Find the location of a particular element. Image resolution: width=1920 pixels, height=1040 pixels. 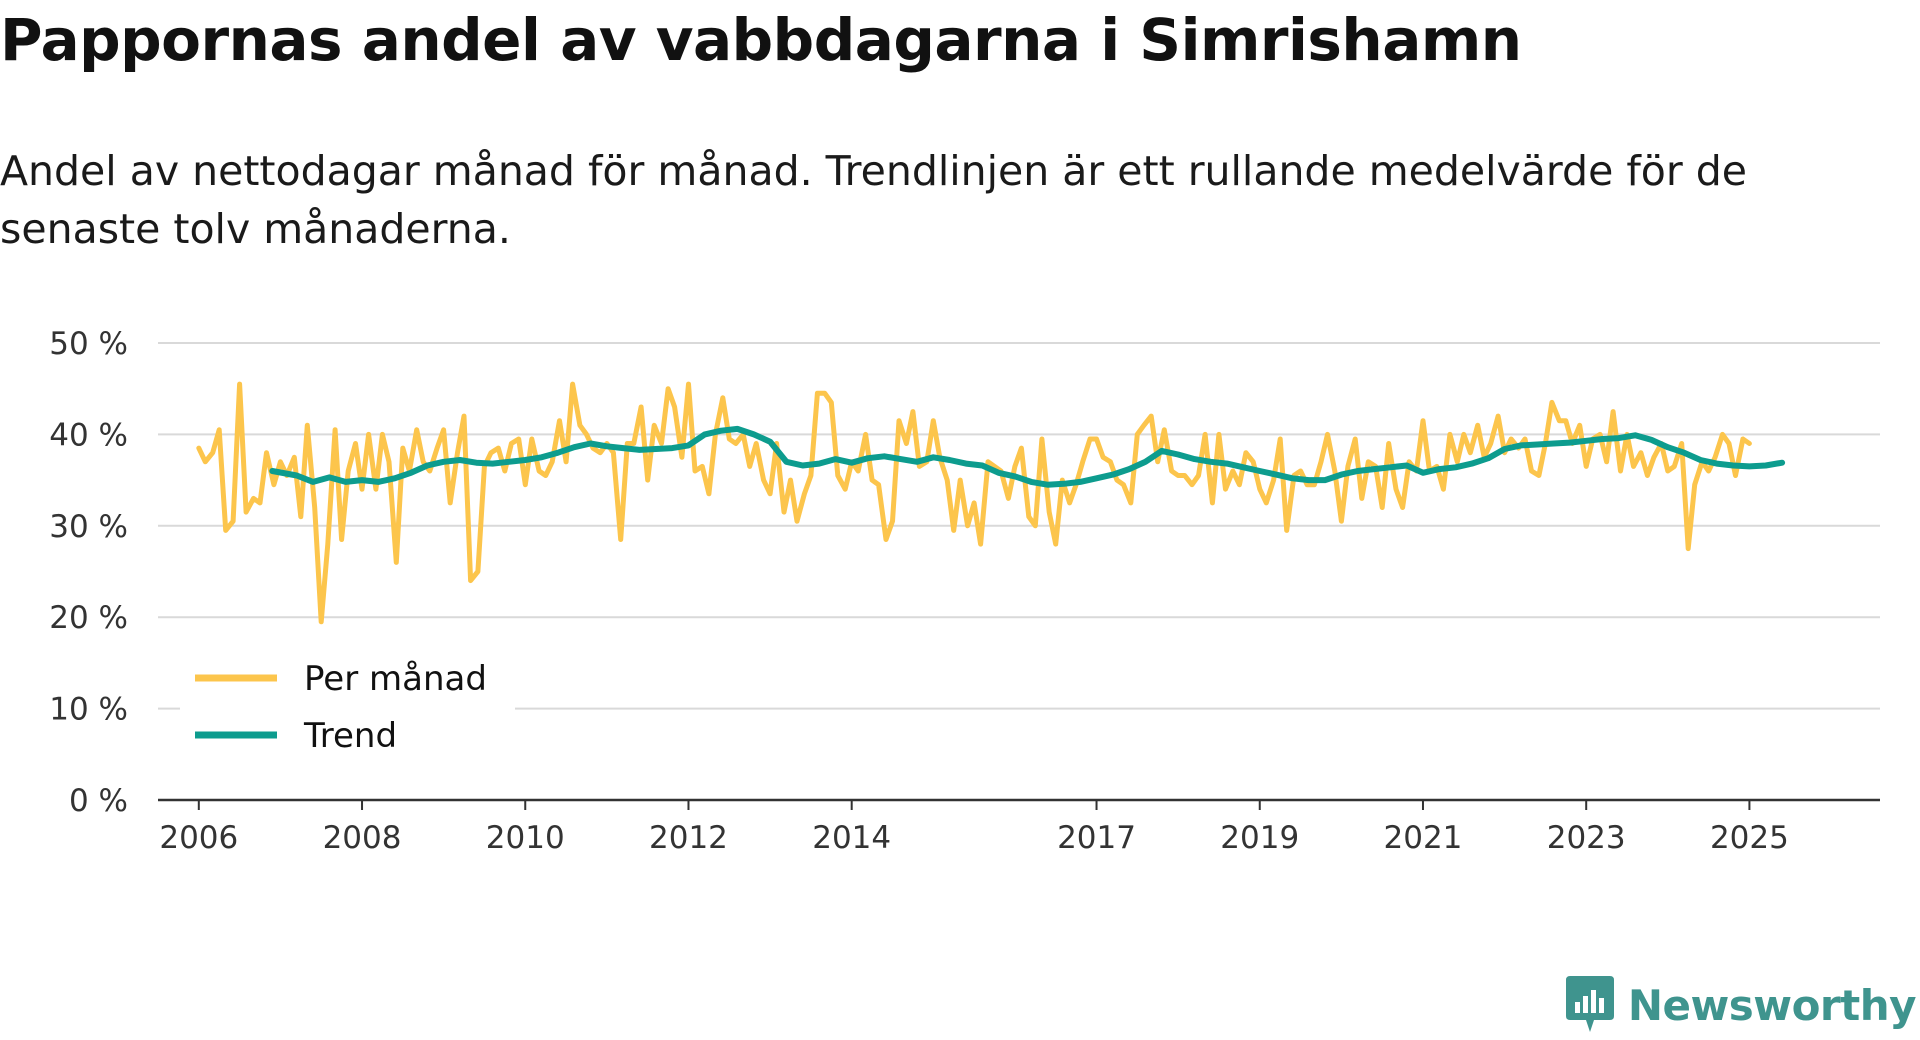

x-tick-label: 2021 is located at coordinates (1423, 838).